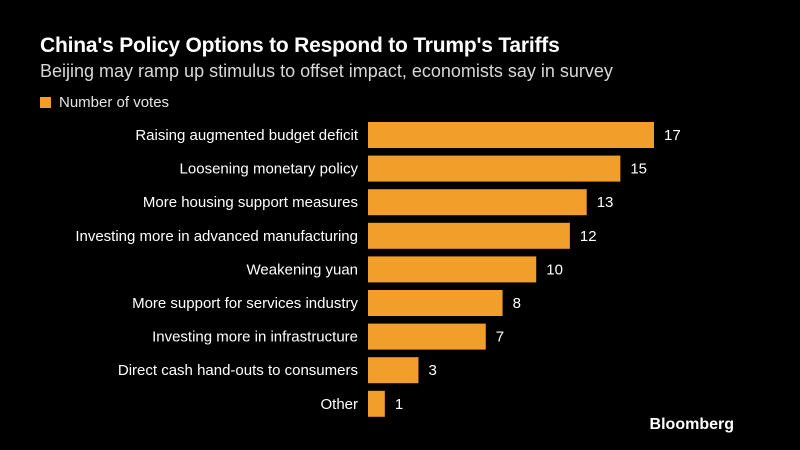 This screenshot has height=450, width=800. What do you see at coordinates (517, 303) in the screenshot?
I see `value-label: 8` at bounding box center [517, 303].